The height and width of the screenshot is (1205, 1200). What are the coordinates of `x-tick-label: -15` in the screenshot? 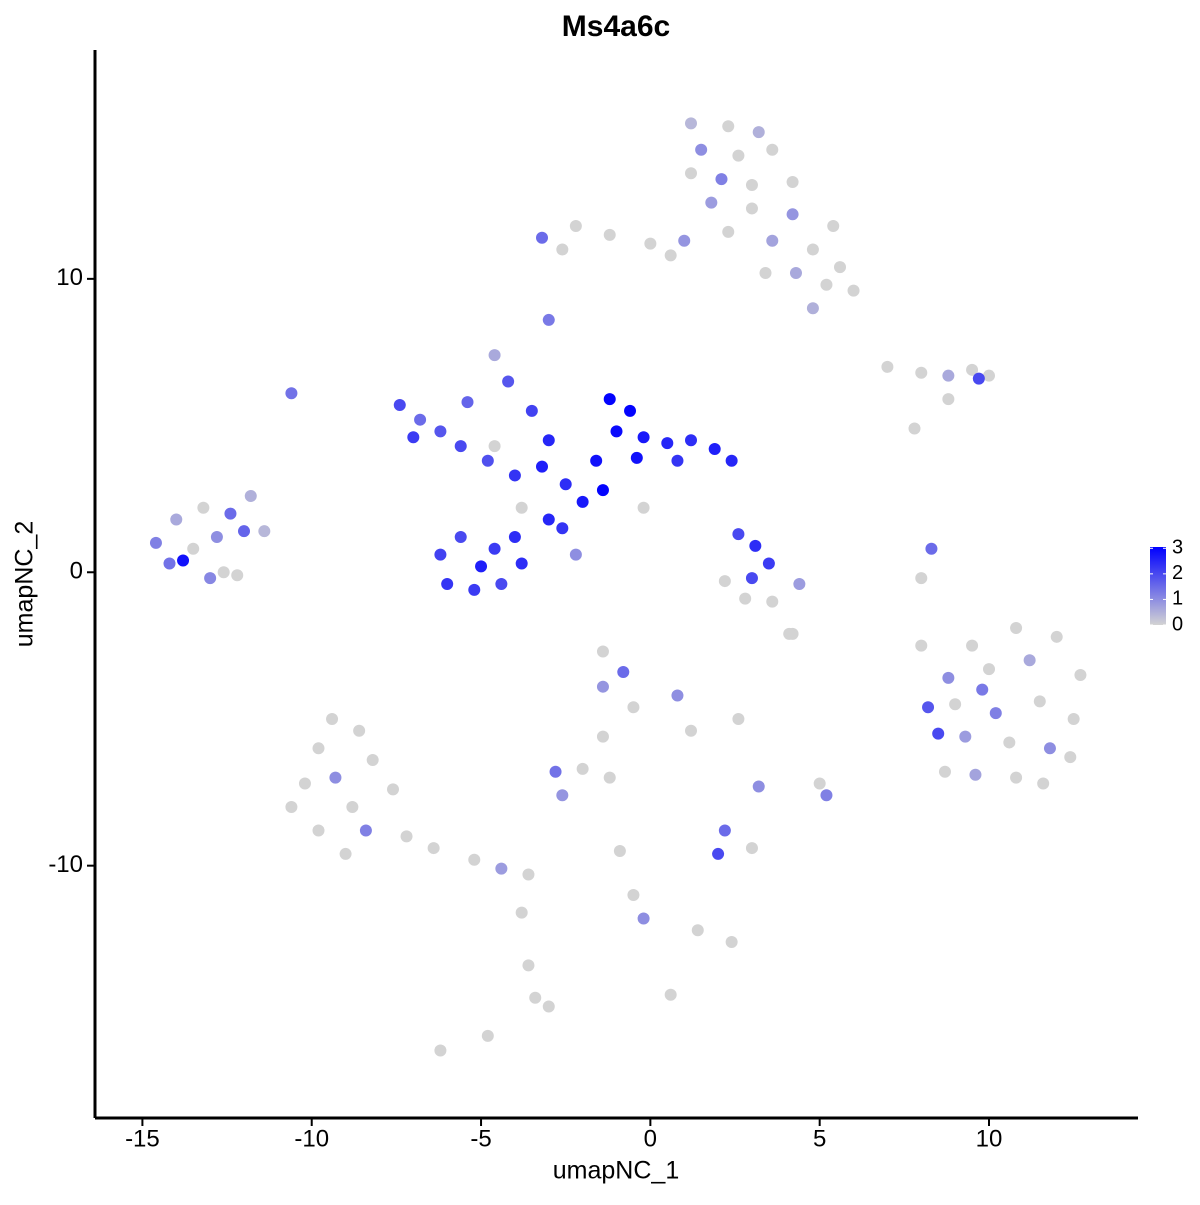 It's located at (142, 1138).